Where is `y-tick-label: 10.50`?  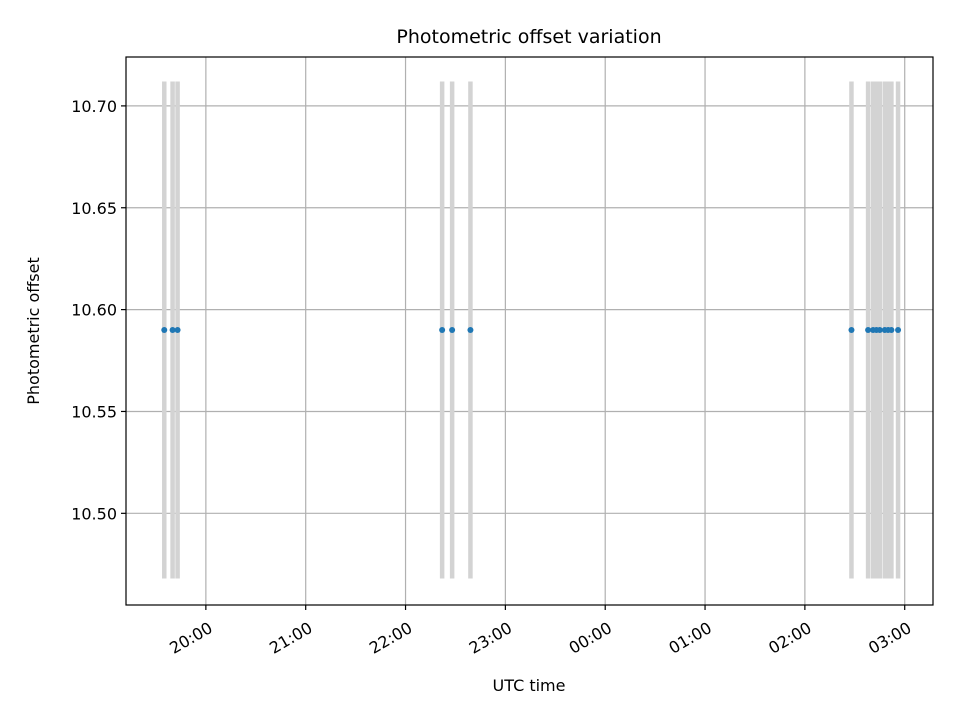
y-tick-label: 10.50 is located at coordinates (94, 513).